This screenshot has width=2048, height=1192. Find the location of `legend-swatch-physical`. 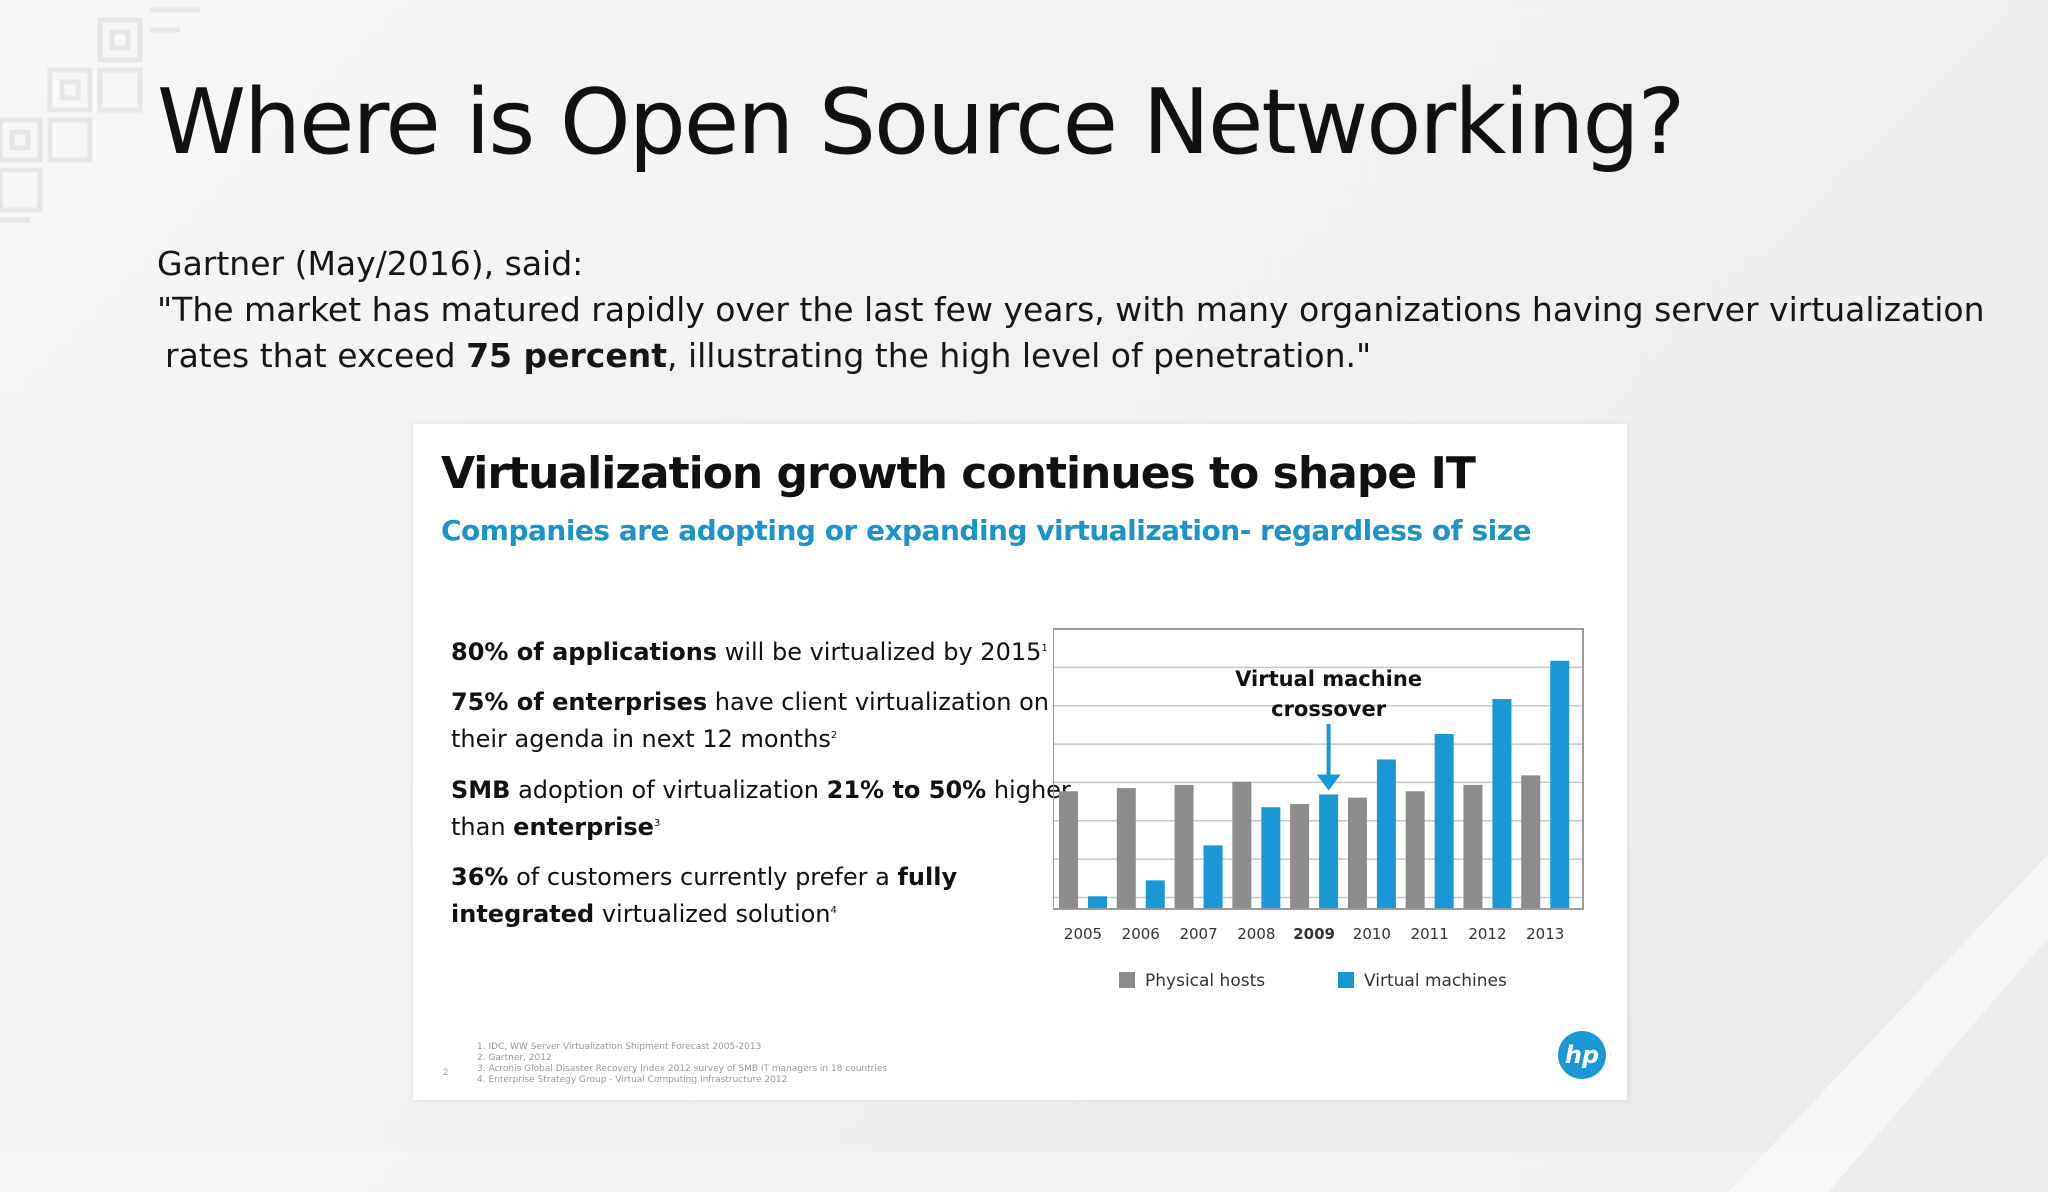

legend-swatch-physical is located at coordinates (1127, 980).